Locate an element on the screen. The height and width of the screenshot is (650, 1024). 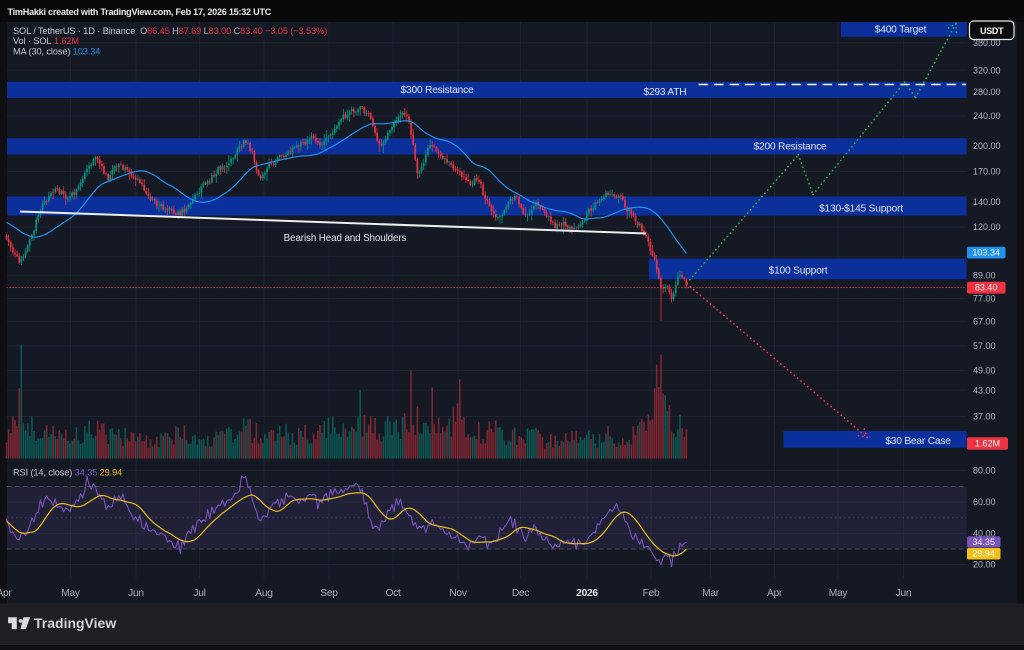
svg-text: 37.00 is located at coordinates (984, 417).